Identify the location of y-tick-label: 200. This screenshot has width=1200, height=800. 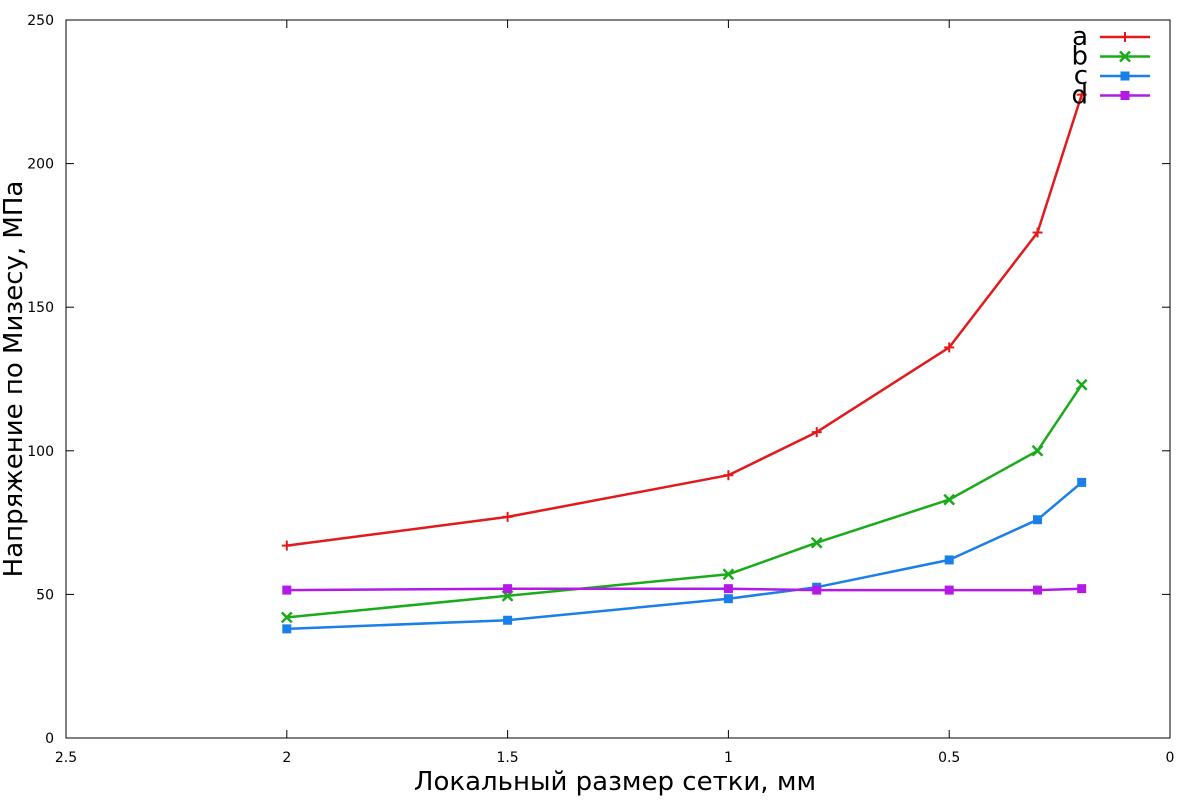
(40, 165).